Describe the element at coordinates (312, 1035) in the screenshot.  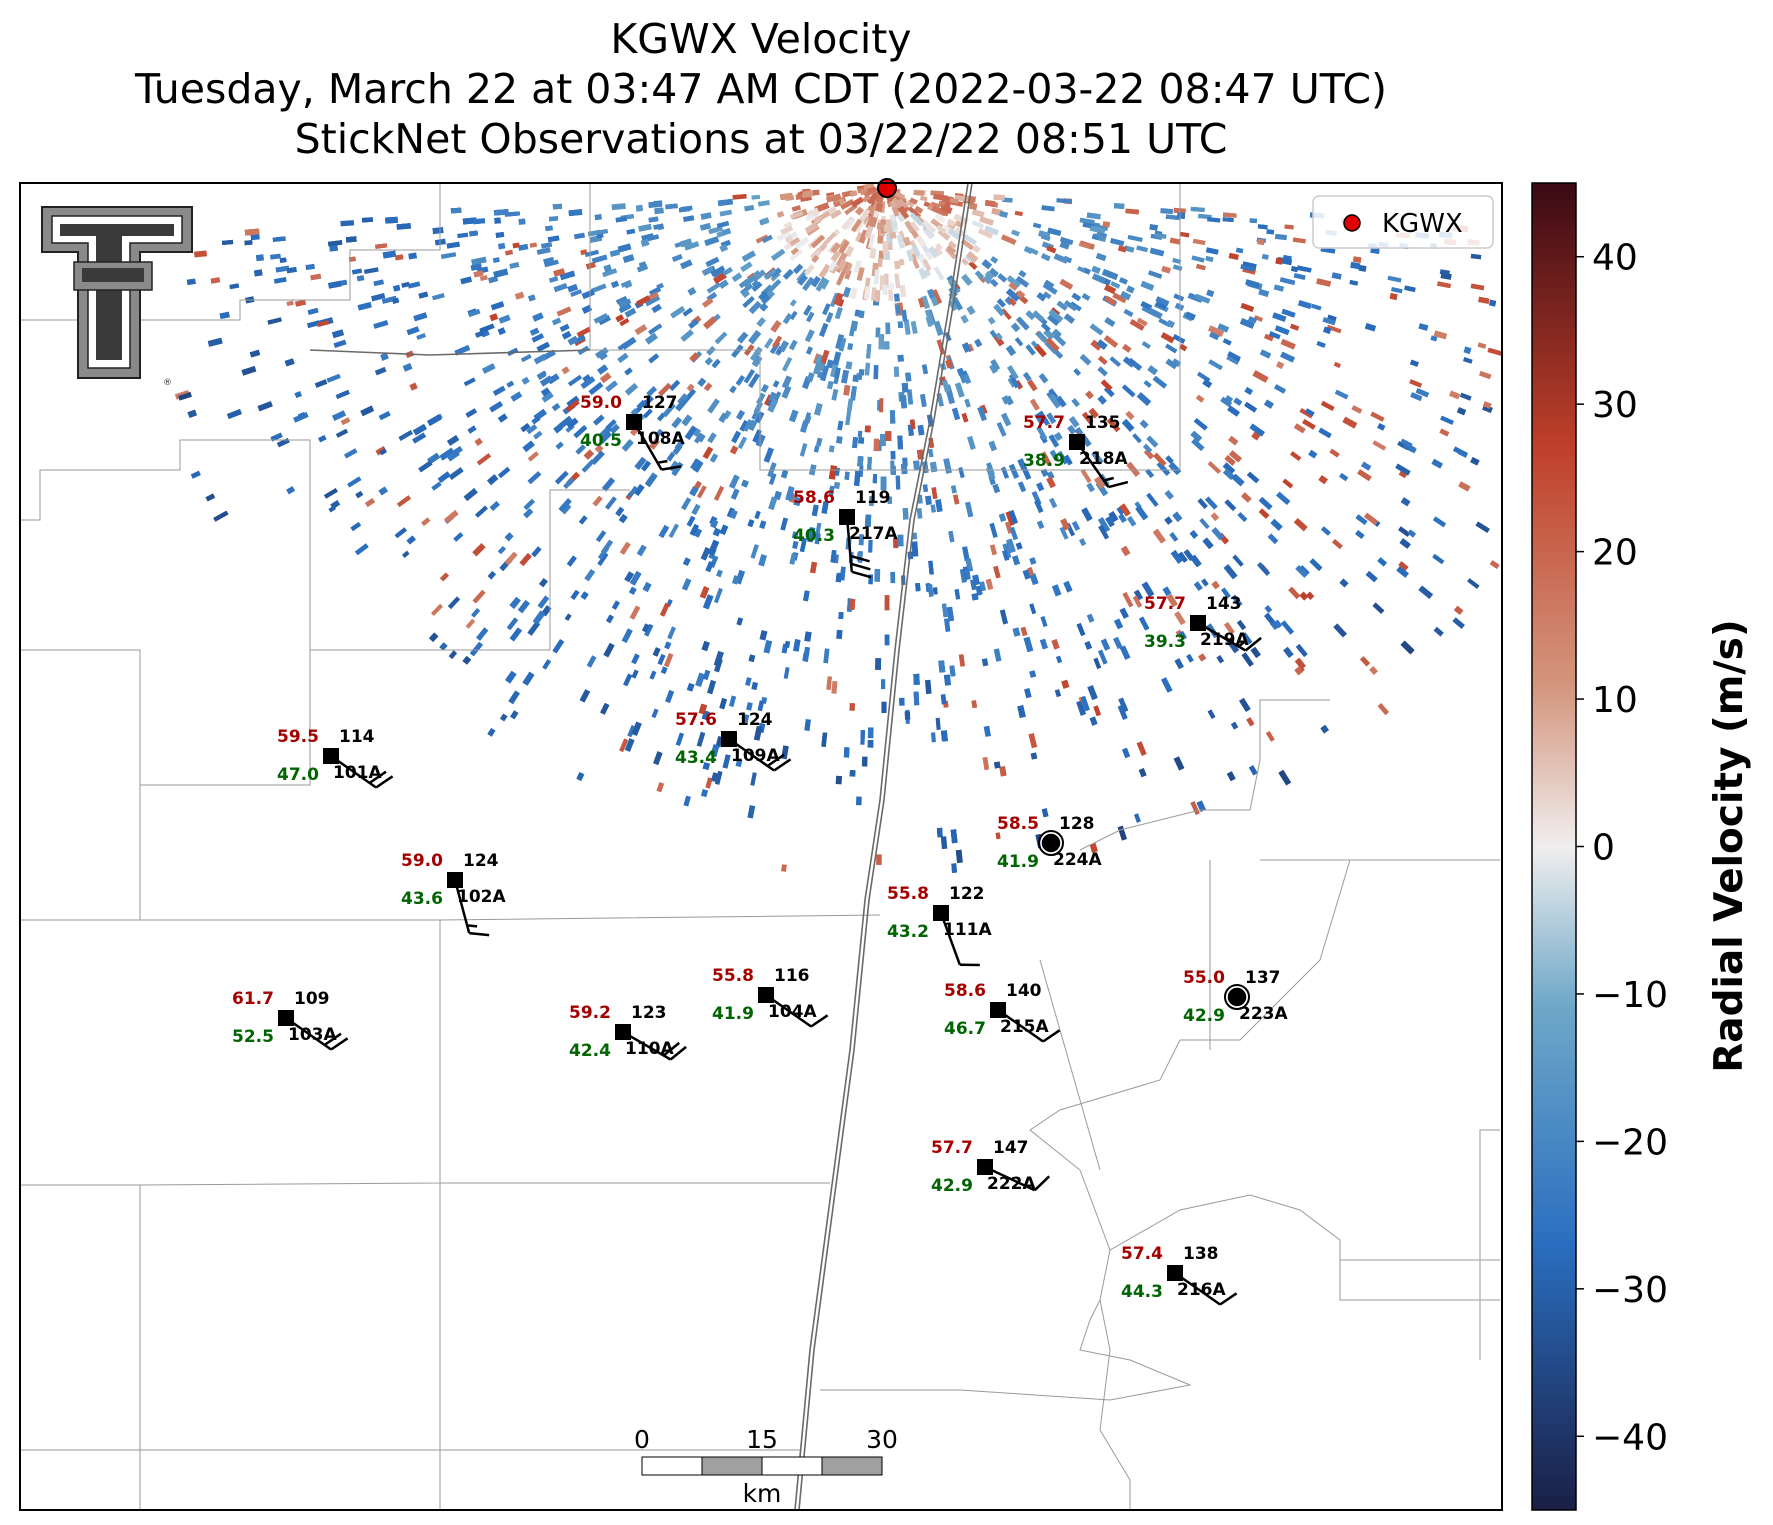
I see `station-id: 103A` at that location.